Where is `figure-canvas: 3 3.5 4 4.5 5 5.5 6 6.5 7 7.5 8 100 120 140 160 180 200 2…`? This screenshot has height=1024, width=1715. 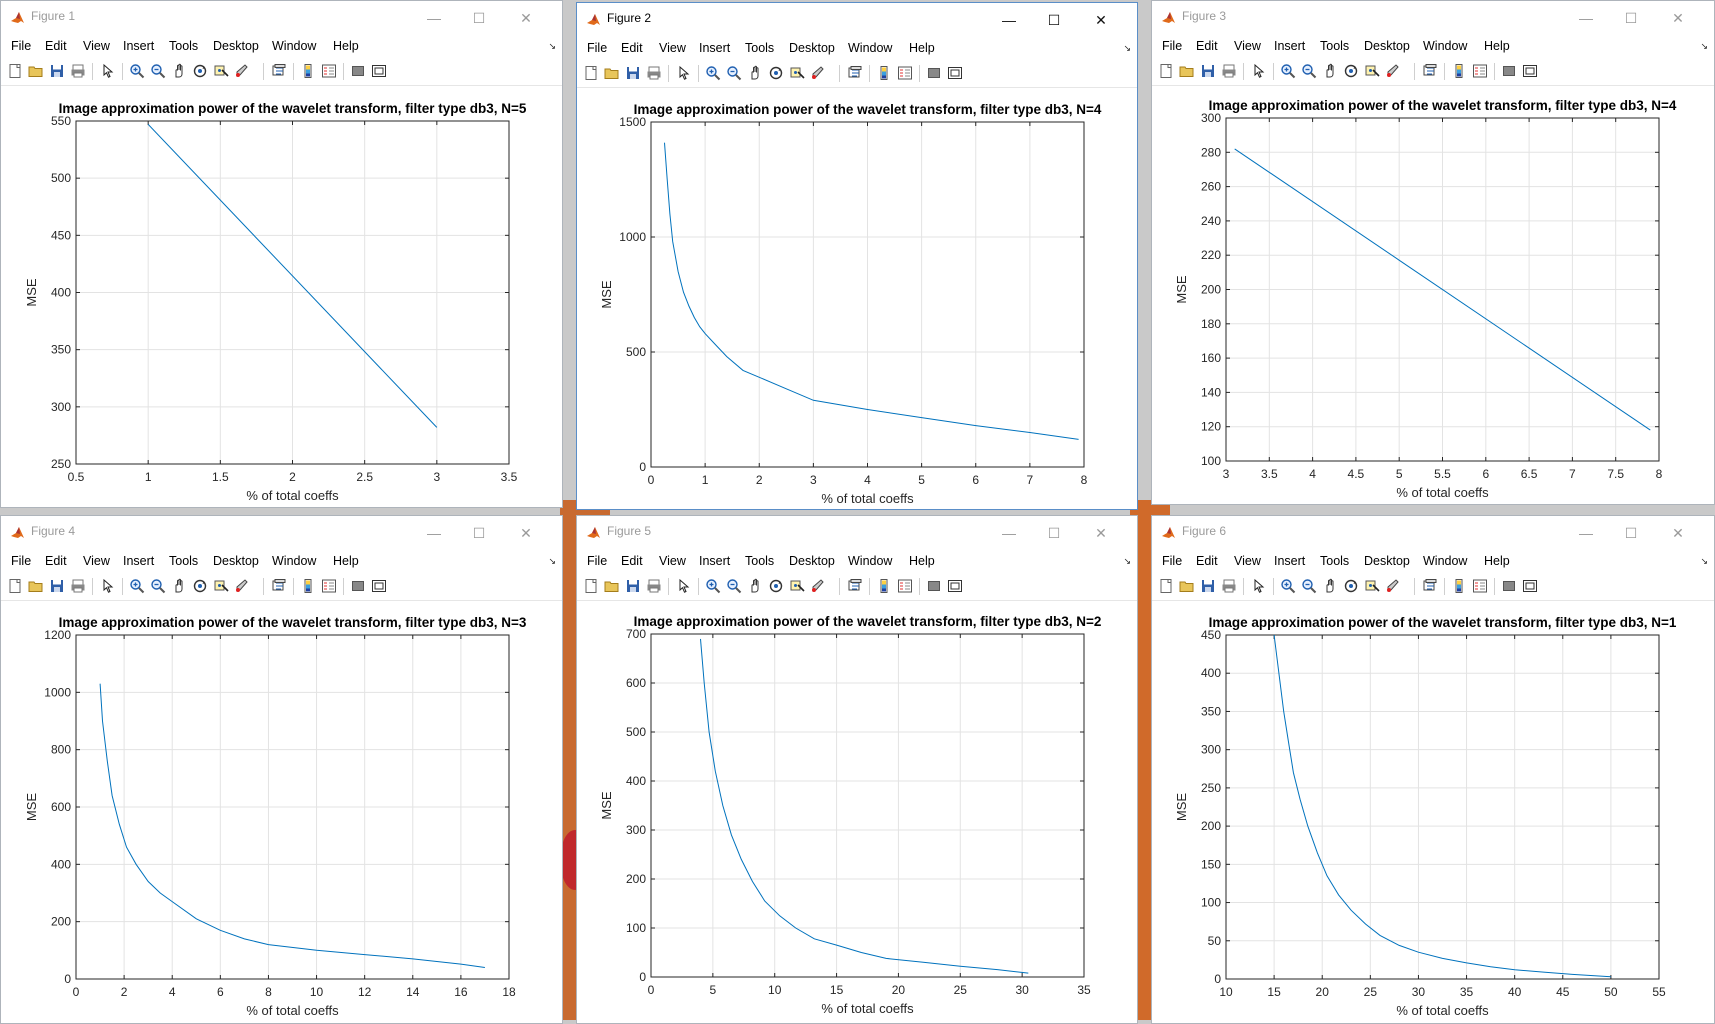
figure-canvas: 3 3.5 4 4.5 5 5.5 6 6.5 7 7.5 8 100 120 140 160 180 200 2… is located at coordinates (1433, 295).